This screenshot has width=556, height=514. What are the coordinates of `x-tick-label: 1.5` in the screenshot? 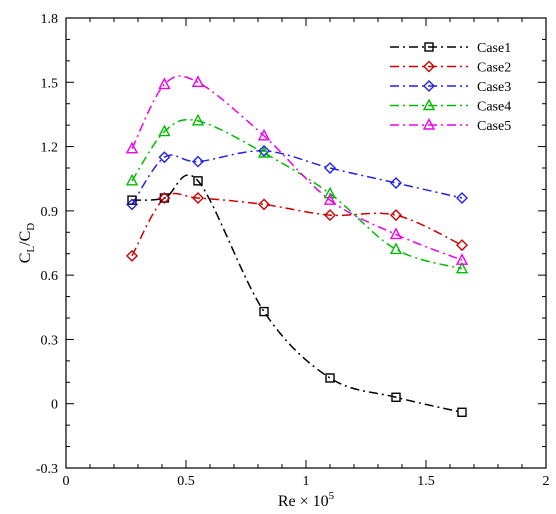 It's located at (426, 481).